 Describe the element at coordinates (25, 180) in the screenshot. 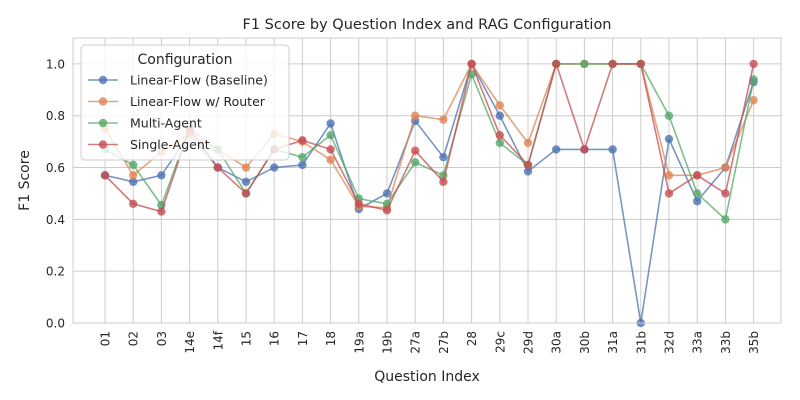

I see `y-axis-title: F1 Score` at that location.